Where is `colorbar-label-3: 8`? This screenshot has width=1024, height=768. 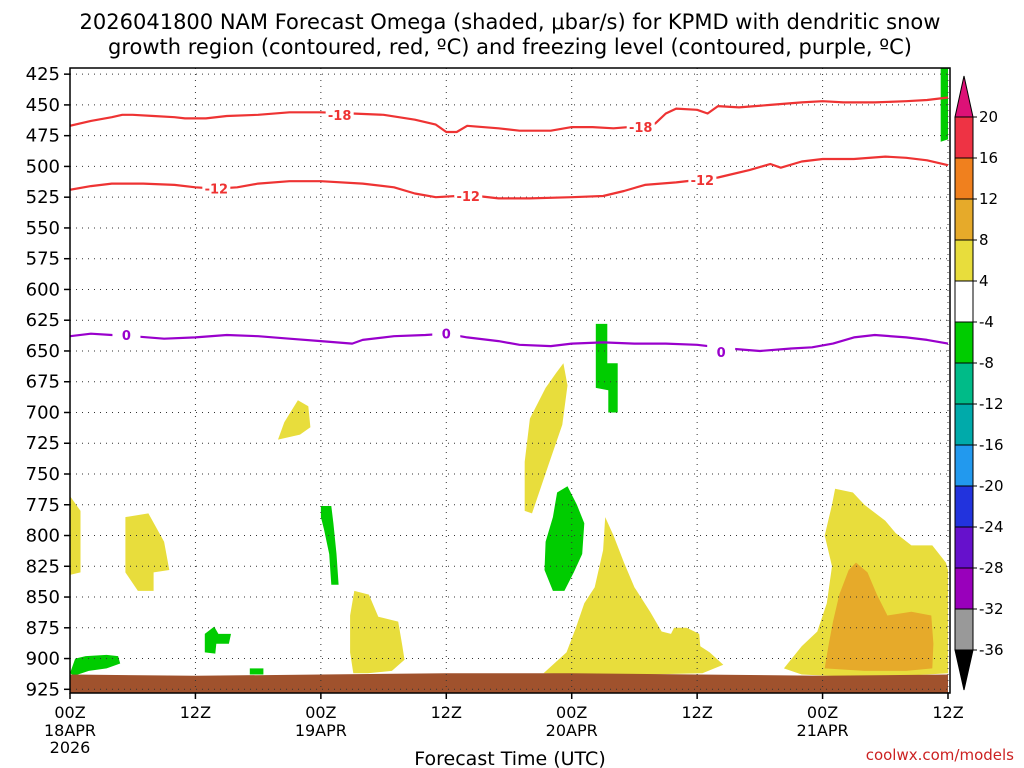
colorbar-label-3: 8 is located at coordinates (984, 240).